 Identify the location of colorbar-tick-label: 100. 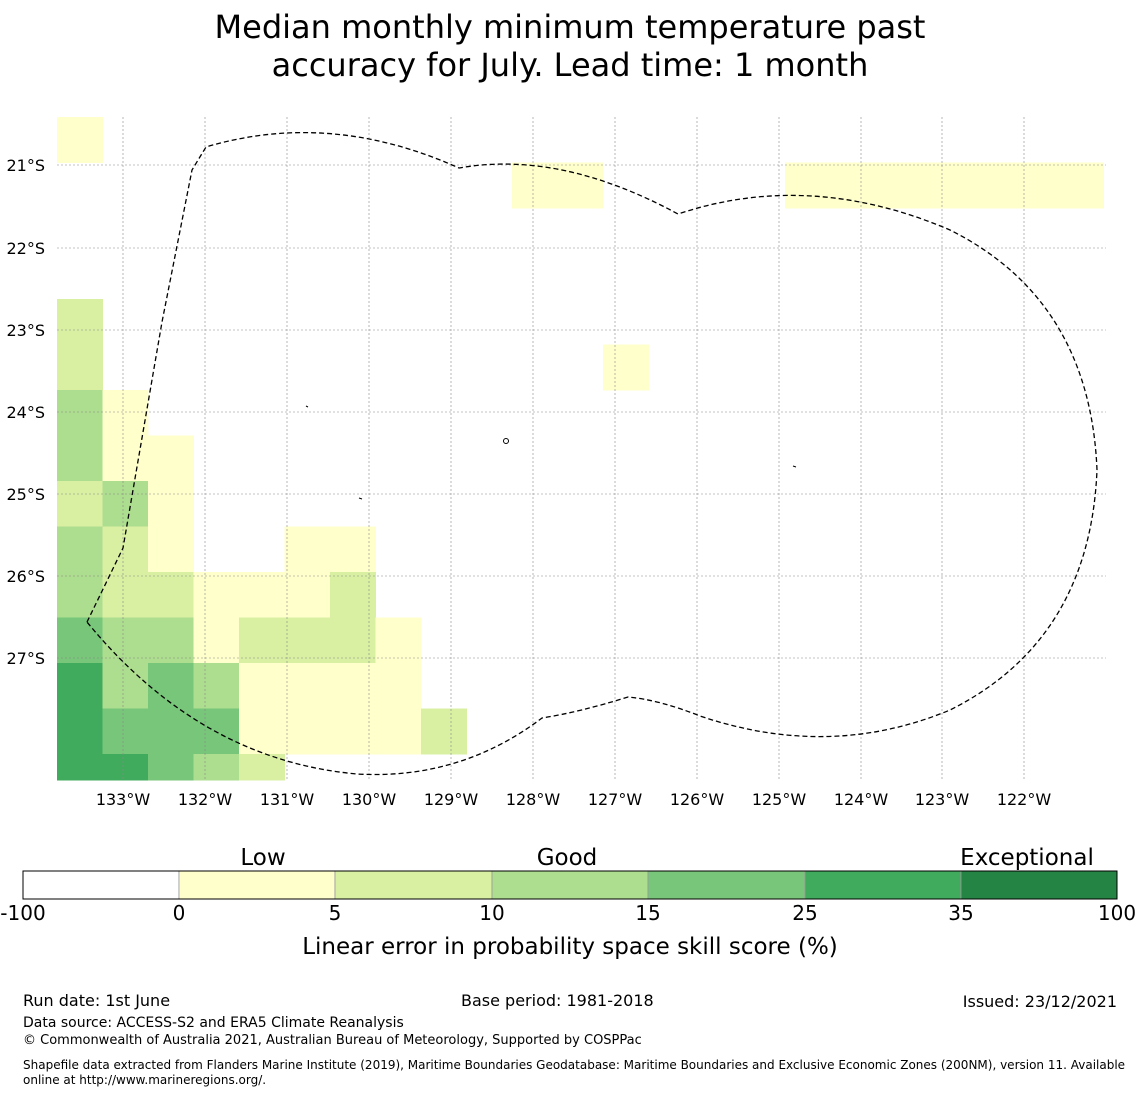
(1117, 913).